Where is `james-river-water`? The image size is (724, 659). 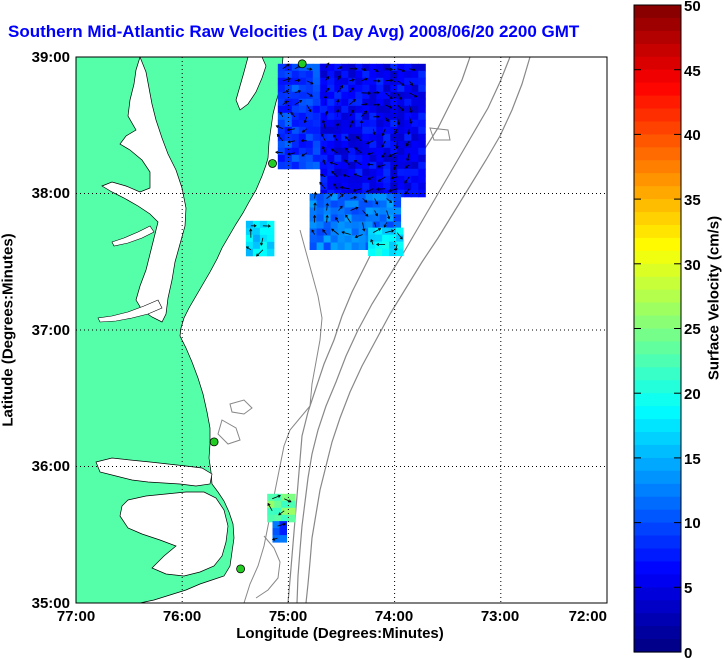 james-river-water is located at coordinates (130, 311).